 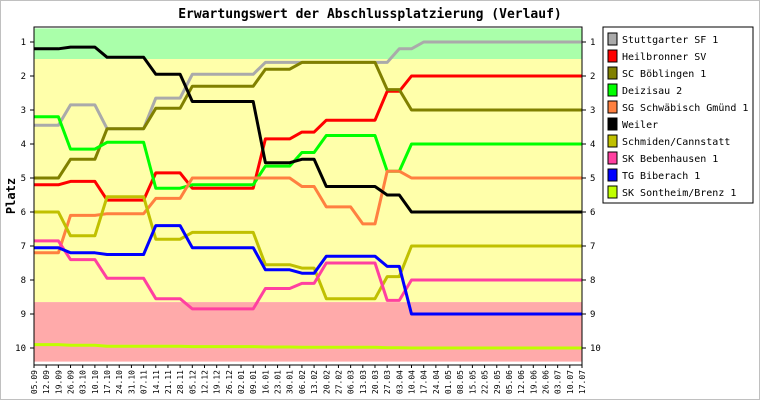 I want to click on legend-label: Schmiden/Cannstatt, so click(x=676, y=142).